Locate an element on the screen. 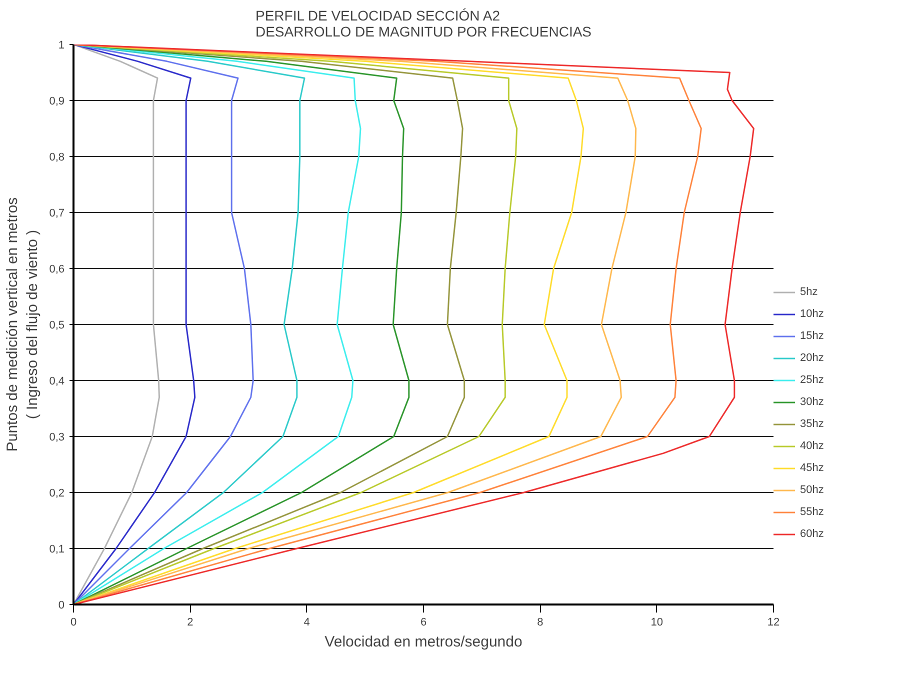 This screenshot has height=698, width=921. y-axis-title: Puntos de medición vertical en metros ( Ingreso del flujo de viento ) is located at coordinates (23, 324).